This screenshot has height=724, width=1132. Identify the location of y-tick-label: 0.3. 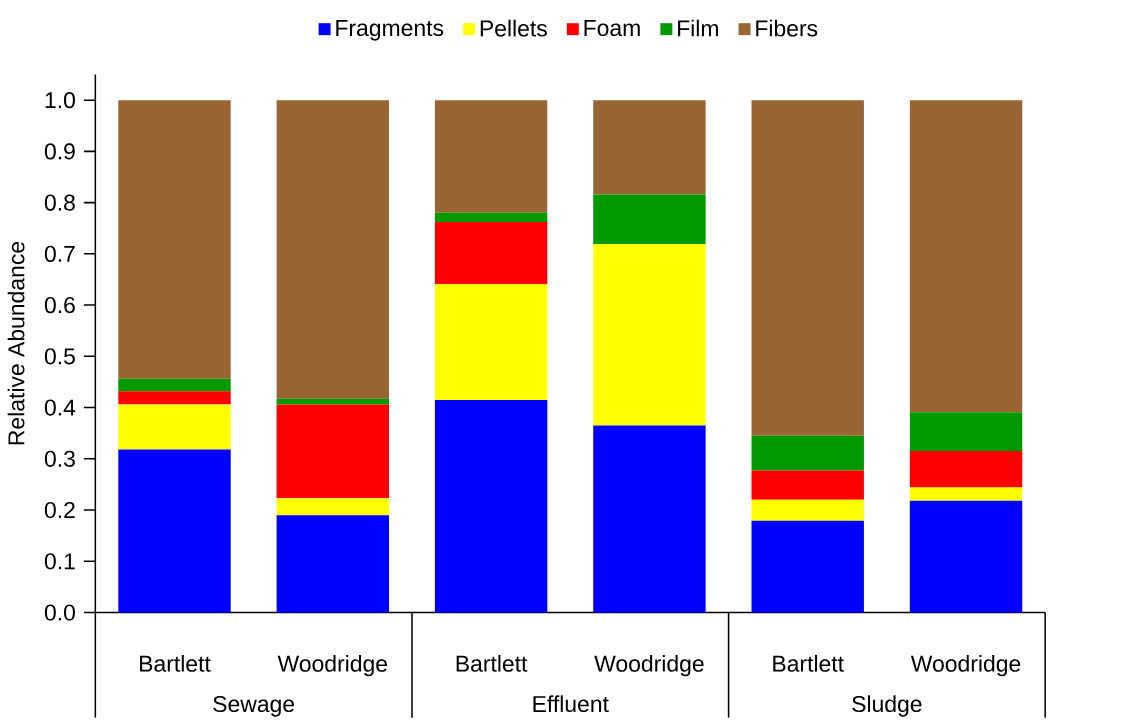
(59, 458).